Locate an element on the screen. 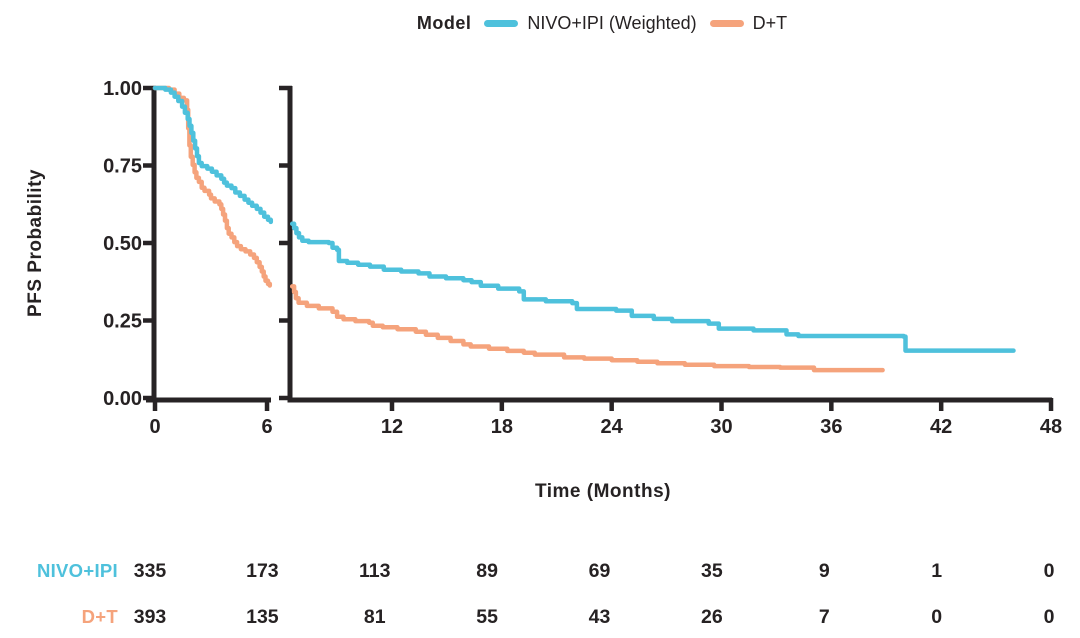 The height and width of the screenshot is (638, 1080). y-tick-label: 0.00 is located at coordinates (122, 399).